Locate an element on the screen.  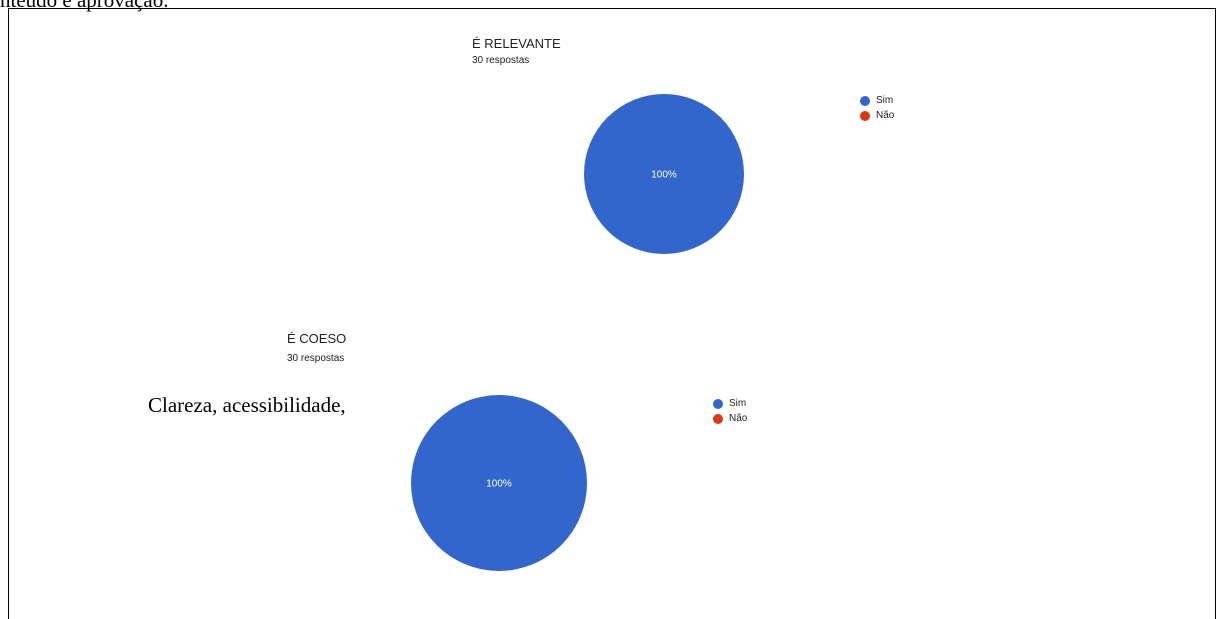
chart-1-legend-item-nao: Não is located at coordinates (877, 115).